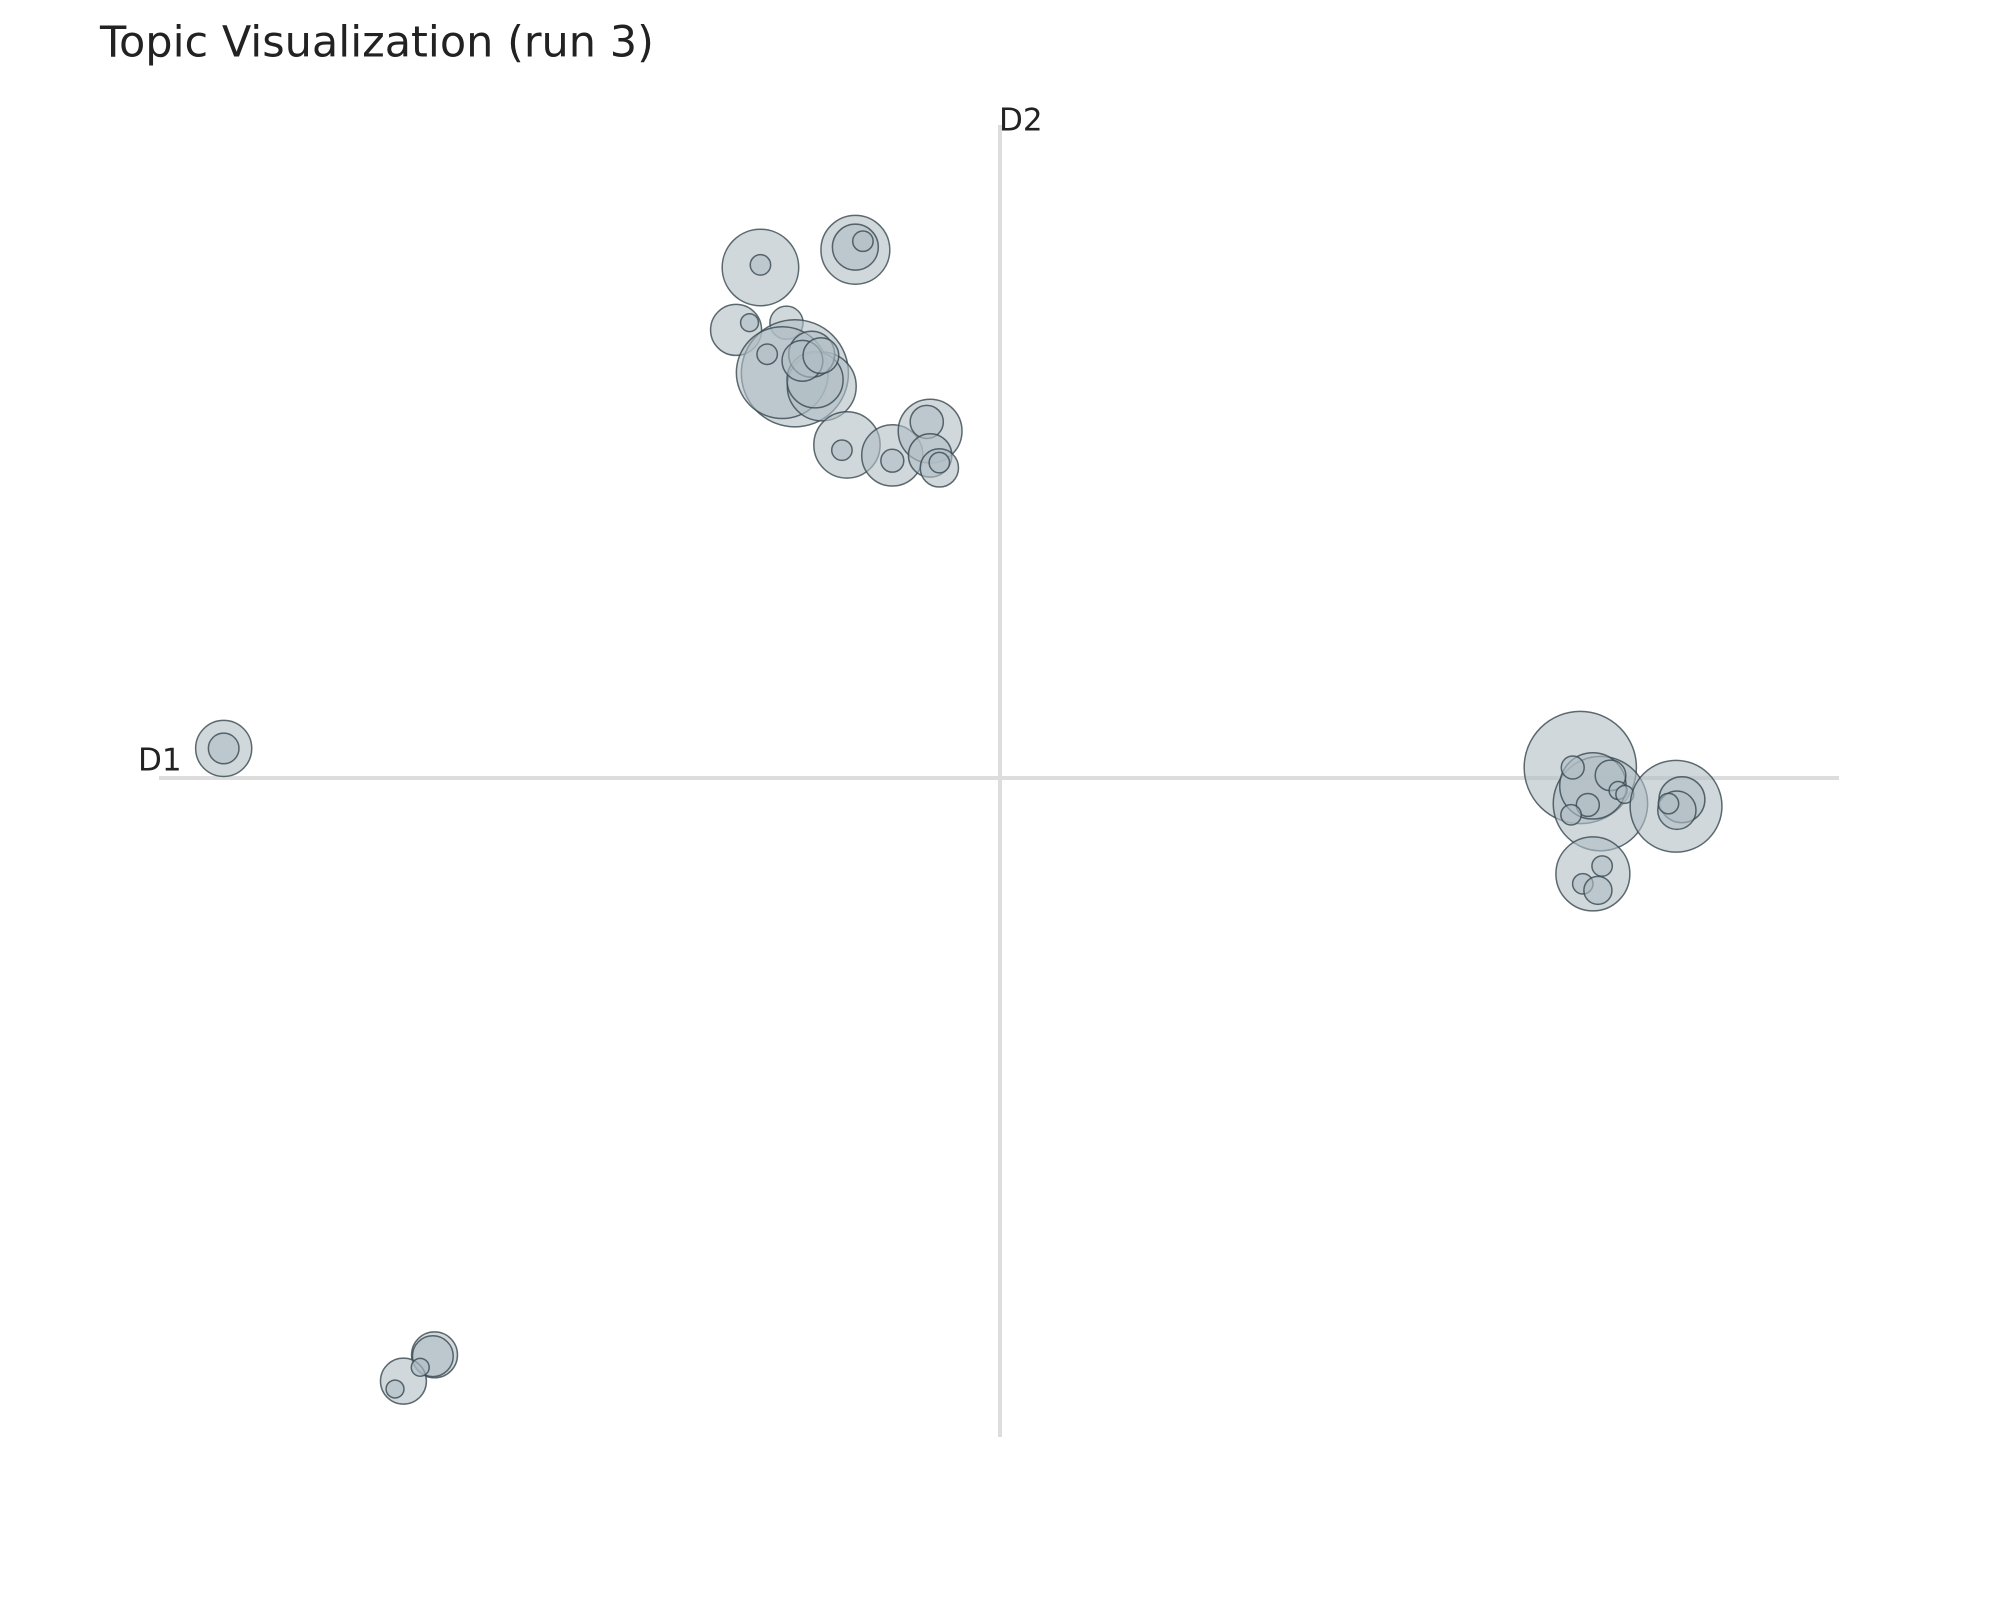 The image size is (2000, 1600). What do you see at coordinates (1021, 121) in the screenshot?
I see `y-axis-label: D2` at bounding box center [1021, 121].